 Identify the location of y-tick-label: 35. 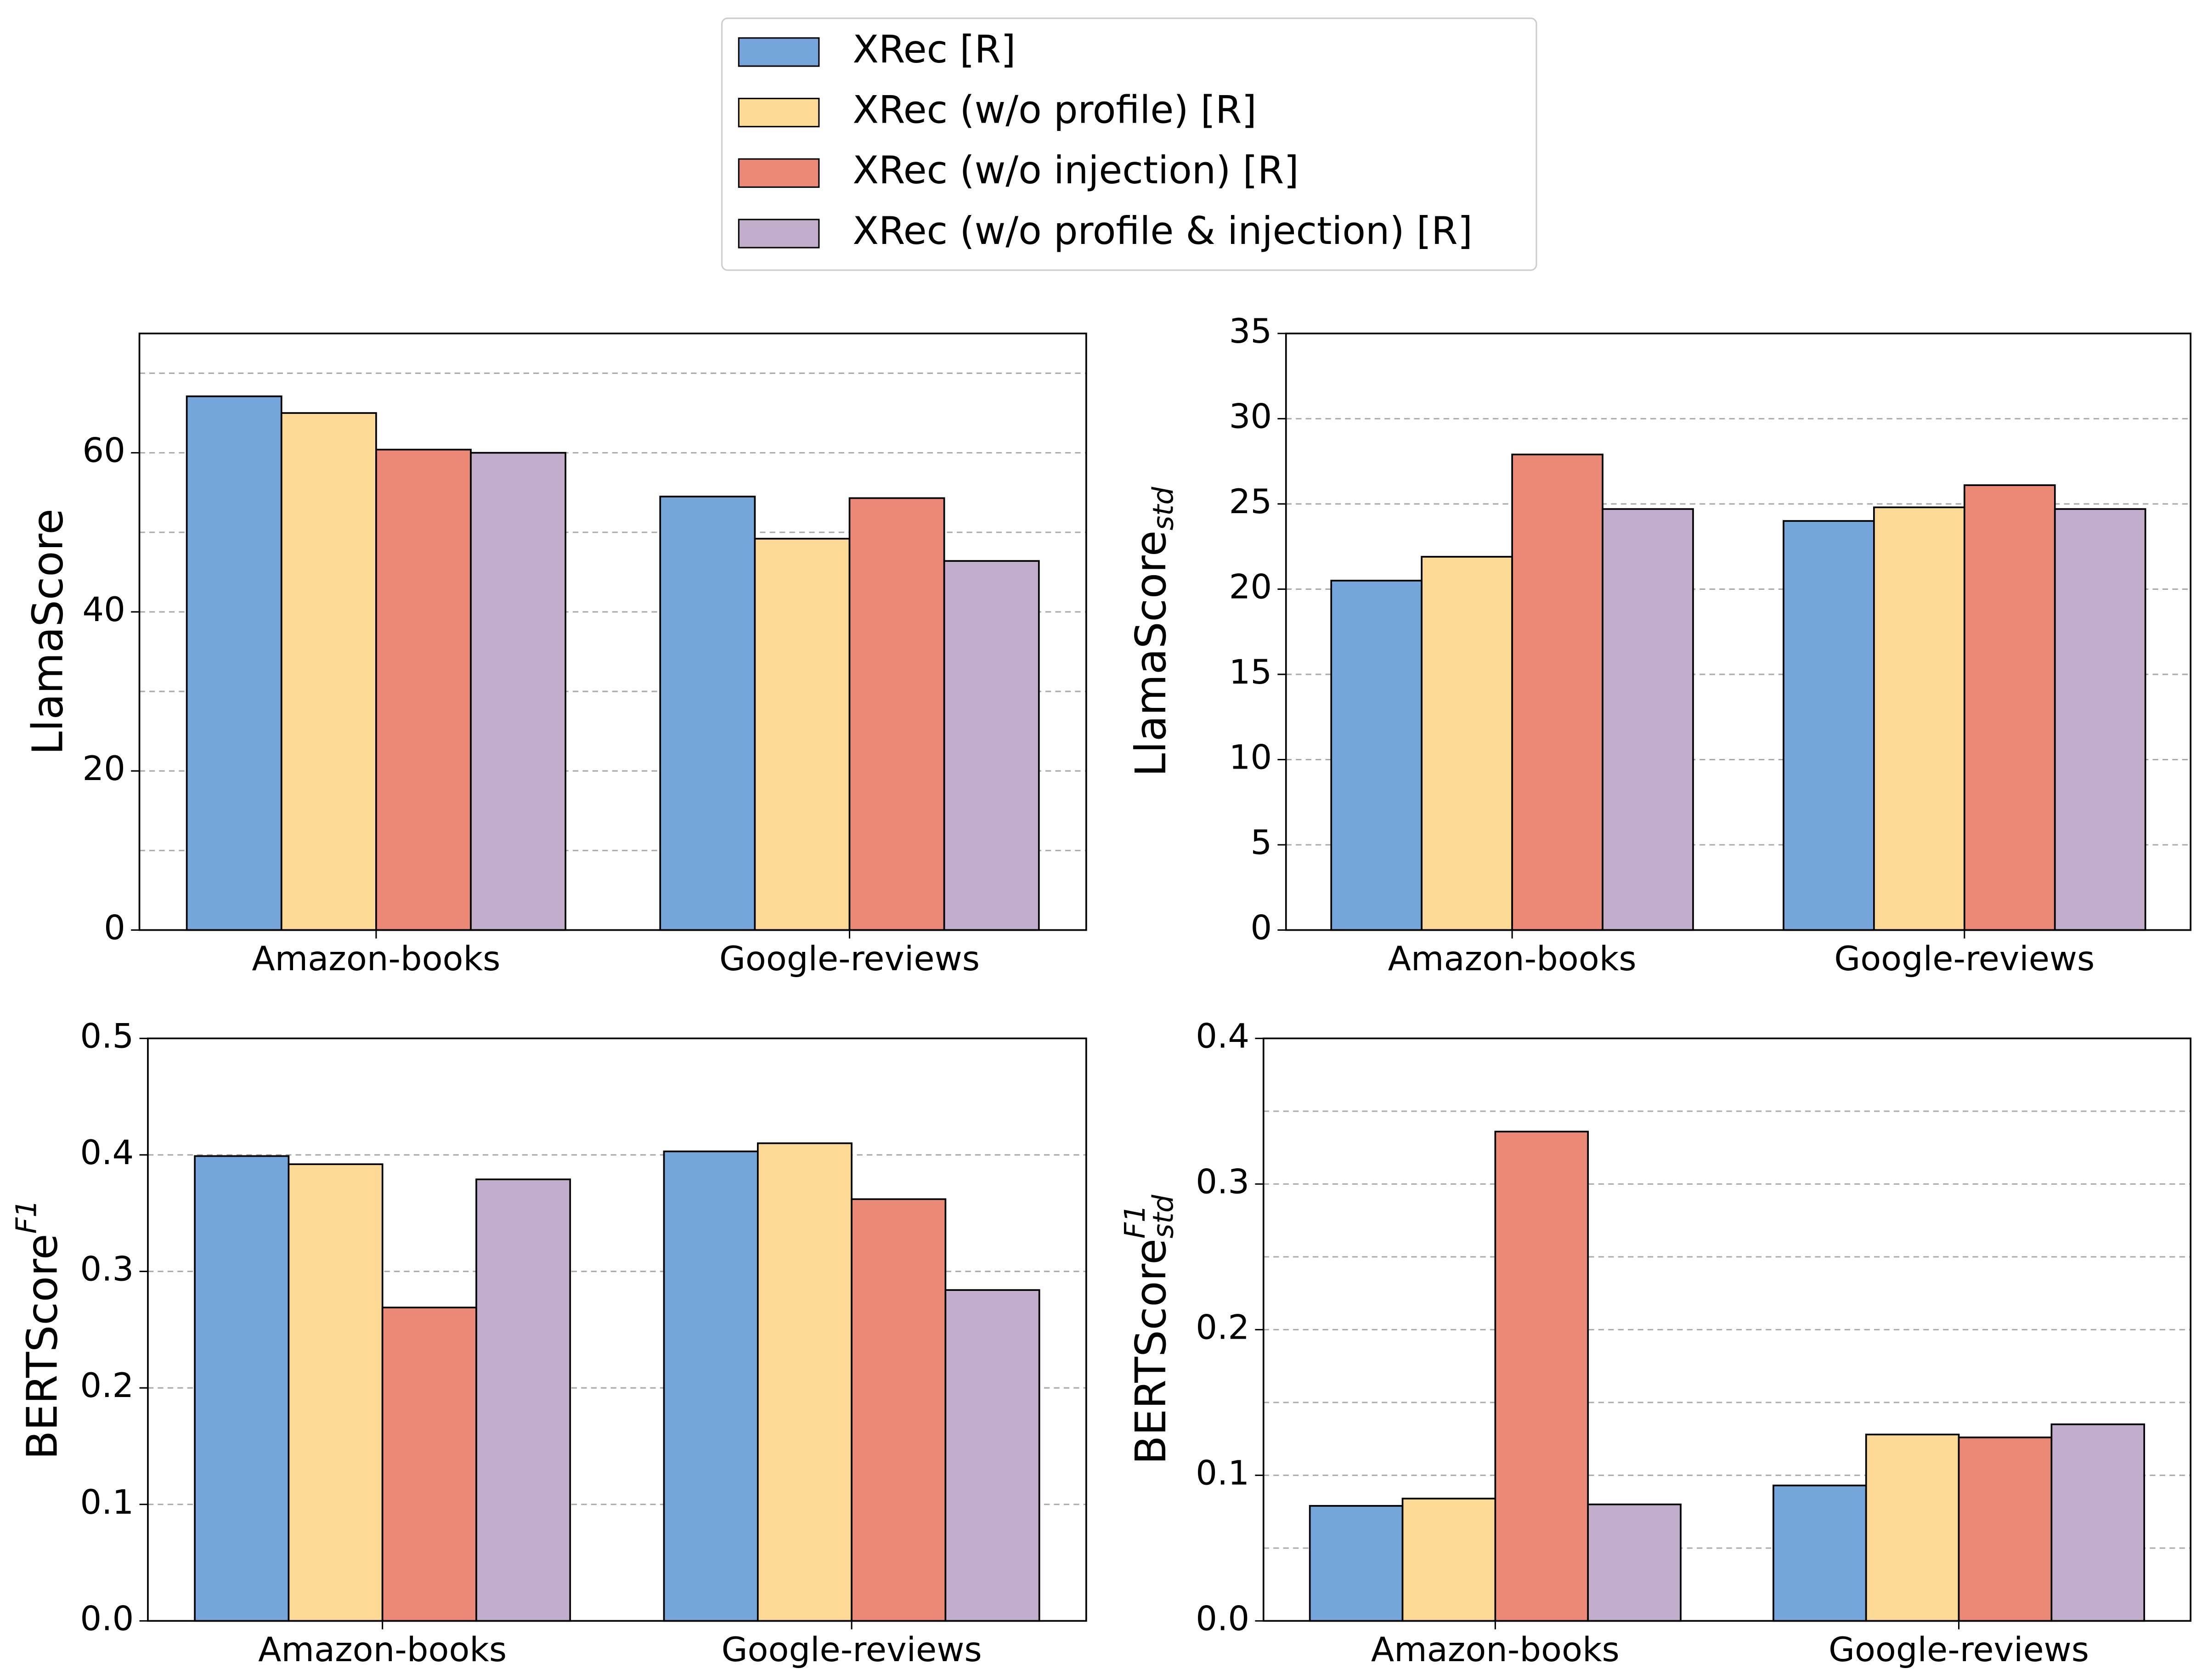
(1251, 331).